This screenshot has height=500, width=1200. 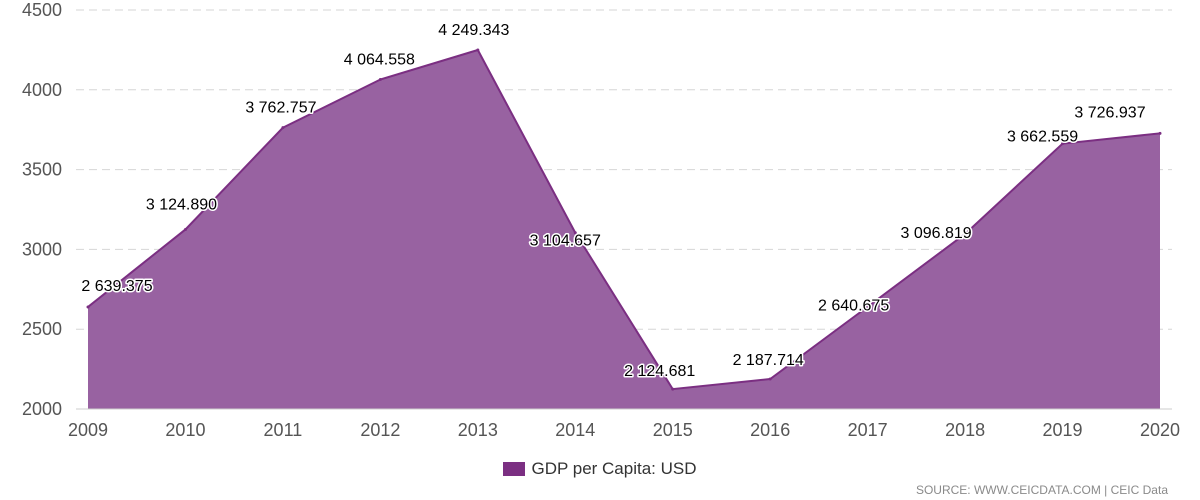 What do you see at coordinates (673, 430) in the screenshot?
I see `x-tick-label: 2015` at bounding box center [673, 430].